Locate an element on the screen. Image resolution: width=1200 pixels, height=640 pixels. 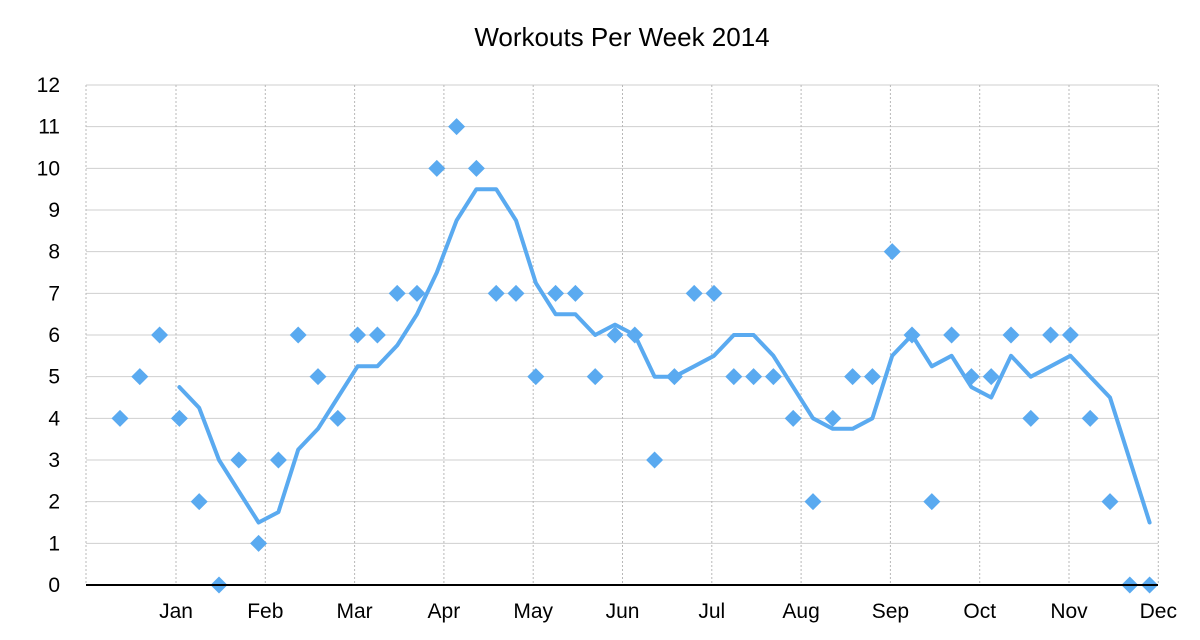
x-tick-label: Feb is located at coordinates (265, 611).